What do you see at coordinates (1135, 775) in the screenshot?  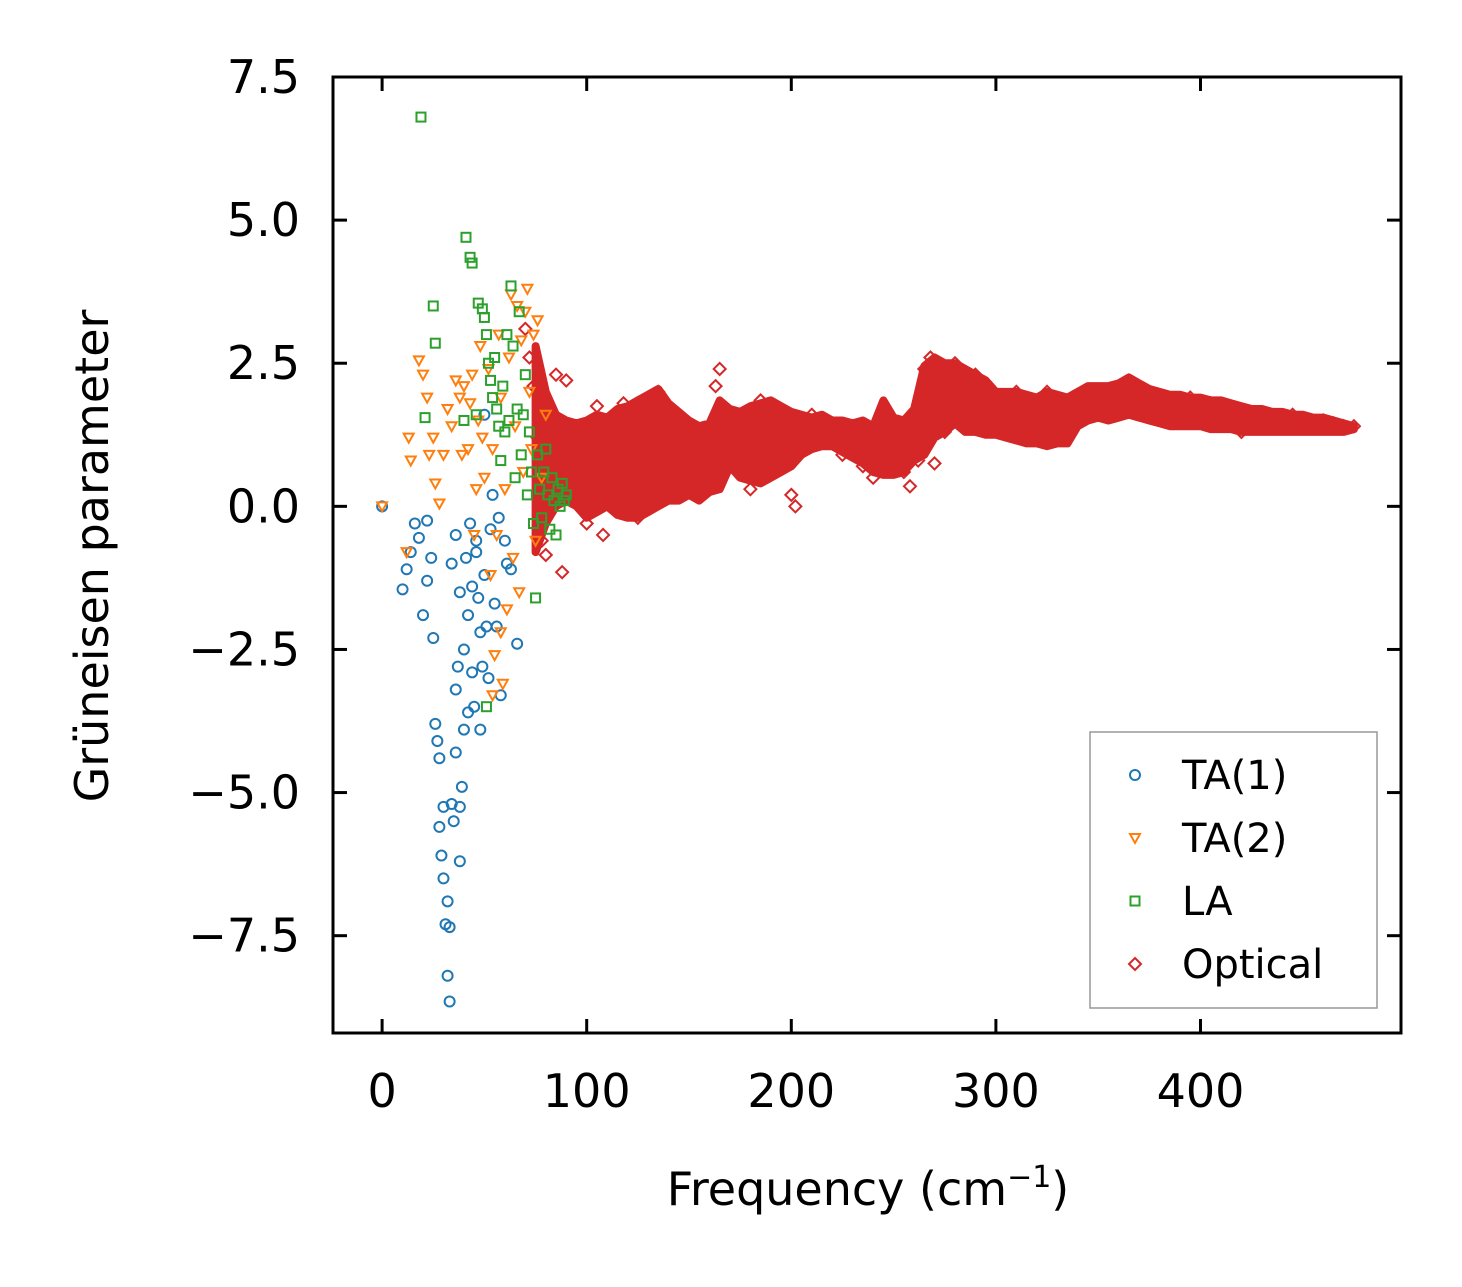 I see `legend-marker` at bounding box center [1135, 775].